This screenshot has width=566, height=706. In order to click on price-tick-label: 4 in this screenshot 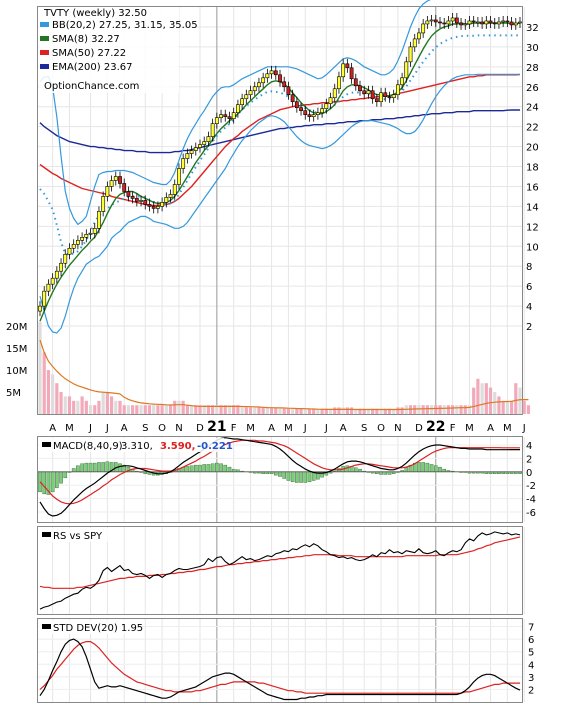, I will do `click(529, 307)`.